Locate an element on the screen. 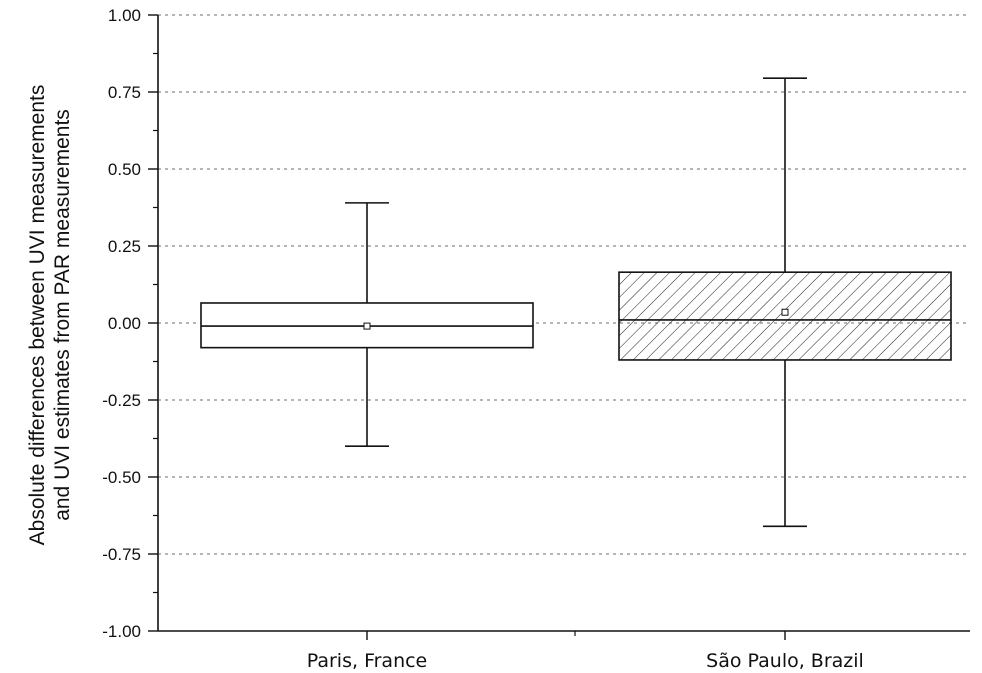  y-tick-label: 1.00 is located at coordinates (124, 15).